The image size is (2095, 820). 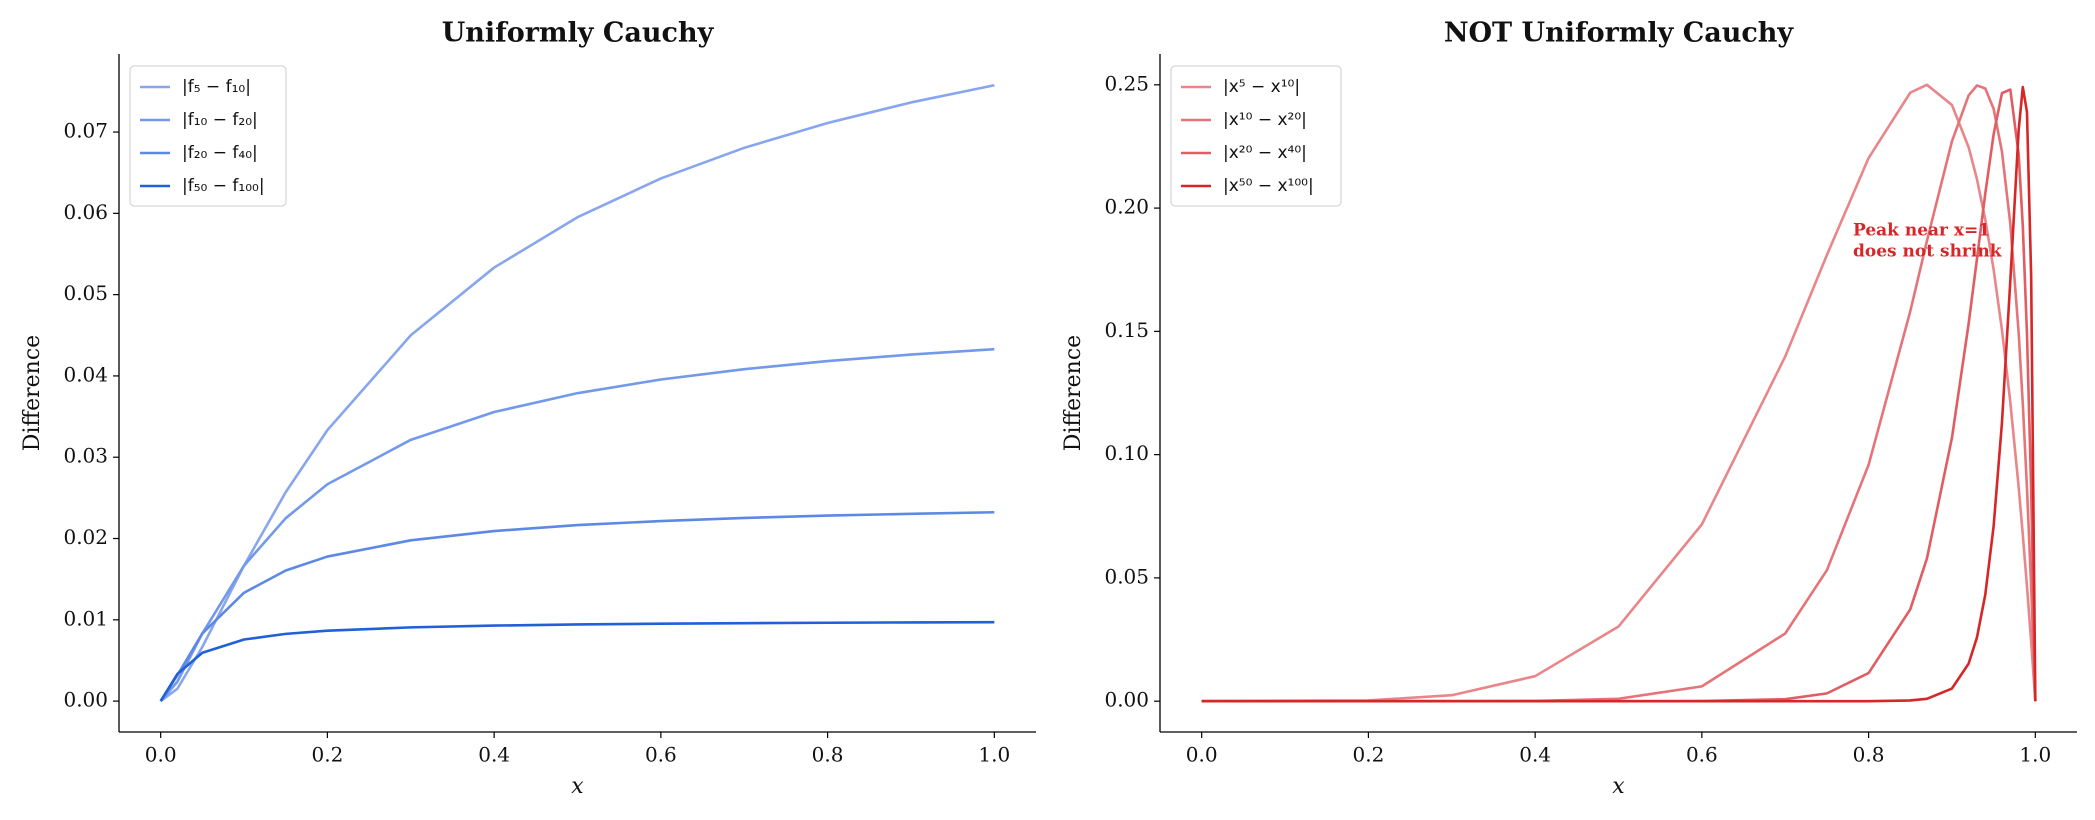 I want to click on chart-title: NOT Uniformly Cauchy, so click(x=1619, y=33).